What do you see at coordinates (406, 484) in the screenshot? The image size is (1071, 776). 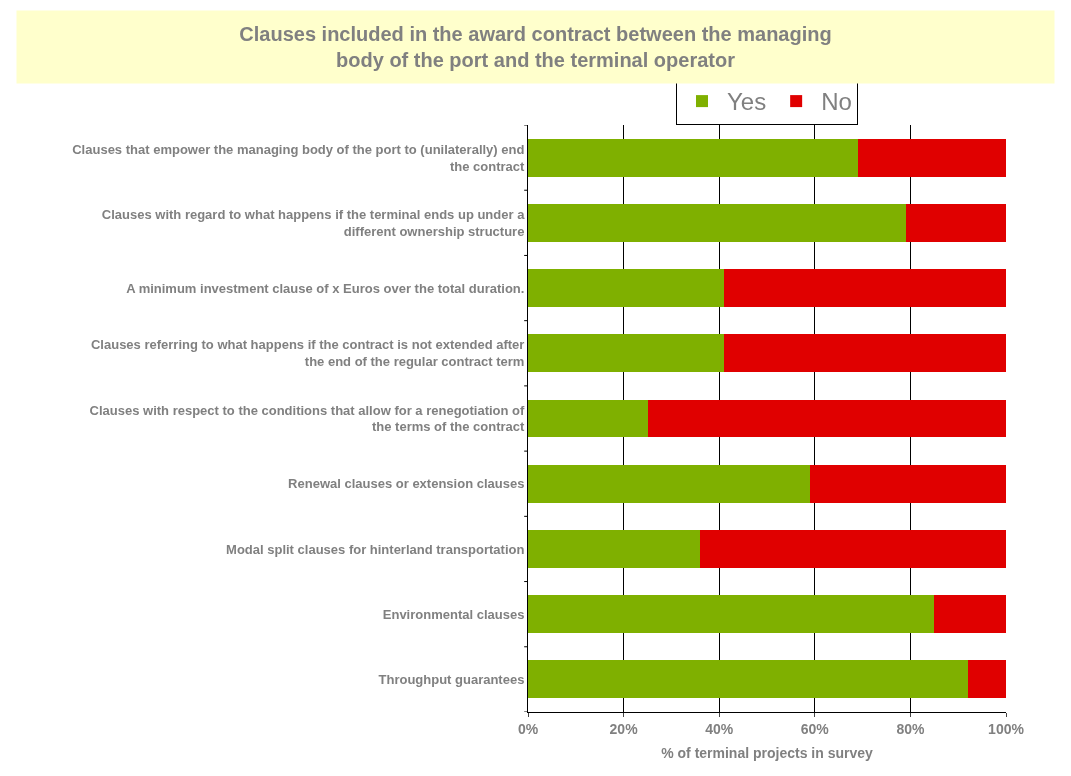 I see `y-tick-label: Renewal clauses or extension clauses` at bounding box center [406, 484].